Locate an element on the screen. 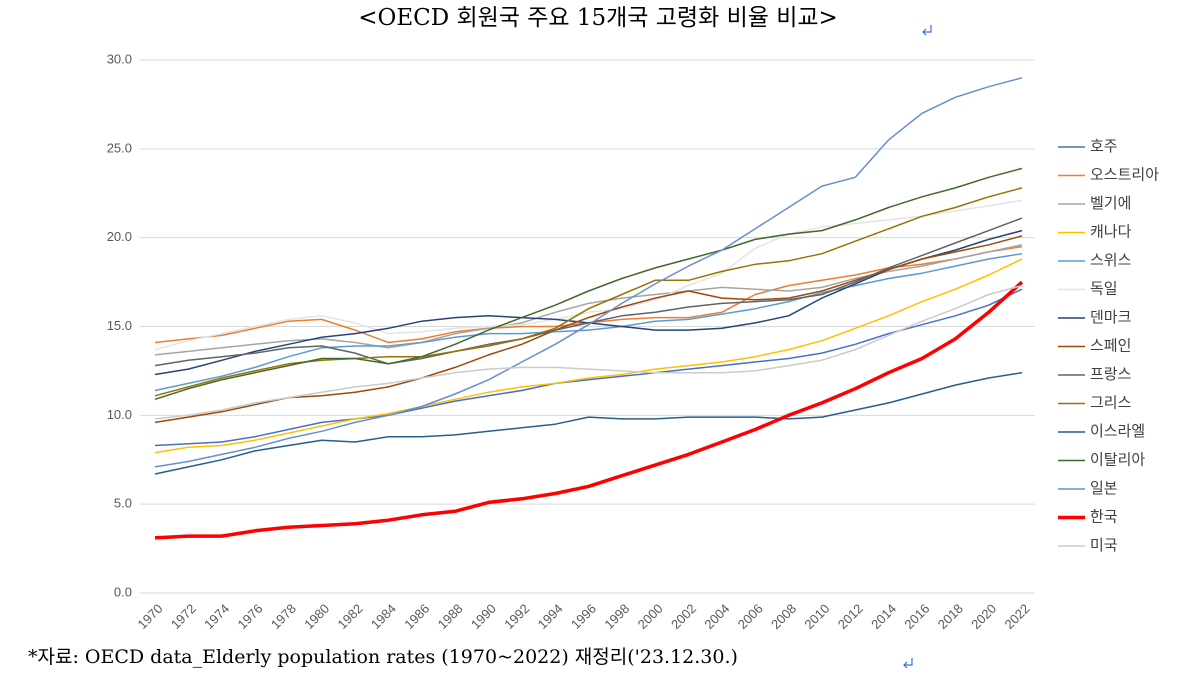 Image resolution: width=1190 pixels, height=679 pixels. y-tick-label: 20.0 is located at coordinates (119, 236).